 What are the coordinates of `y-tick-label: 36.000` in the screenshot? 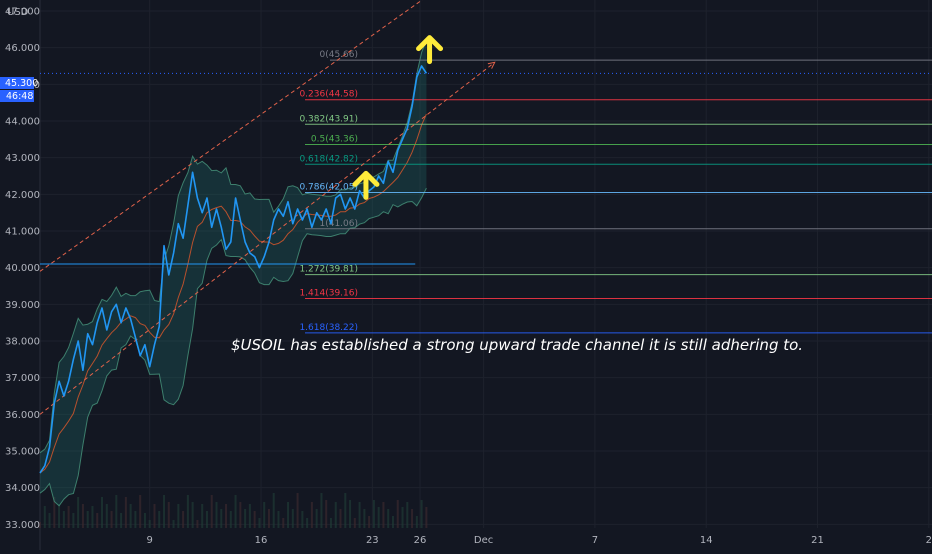 It's located at (22, 415).